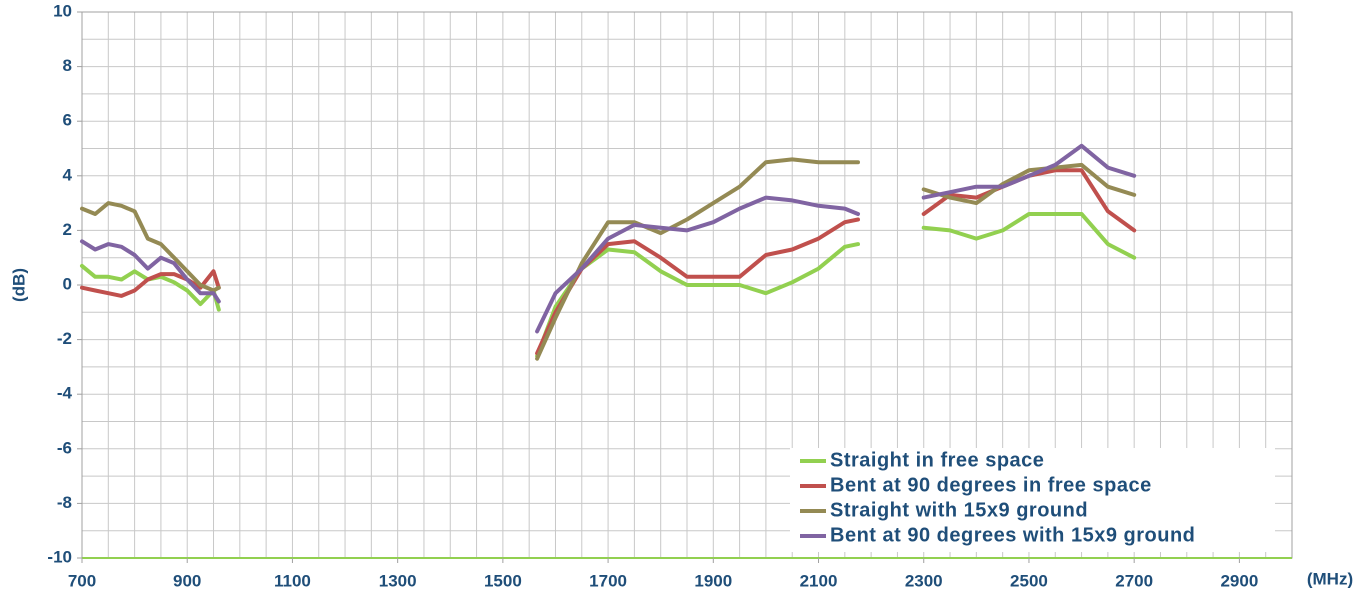 This screenshot has height=600, width=1361. What do you see at coordinates (1330, 578) in the screenshot?
I see `x-axis-label: (MHz)` at bounding box center [1330, 578].